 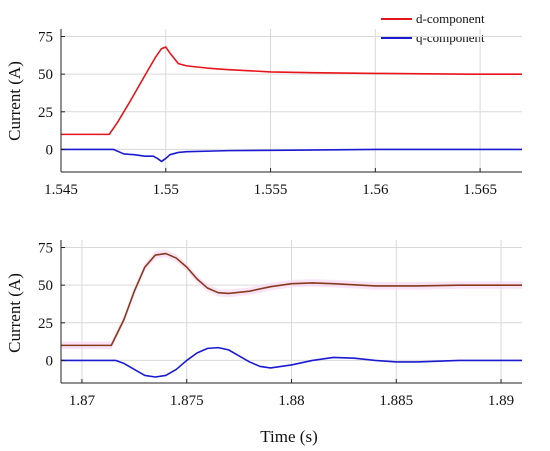 I want to click on bottom-y-tick-label: 75, so click(x=45, y=249).